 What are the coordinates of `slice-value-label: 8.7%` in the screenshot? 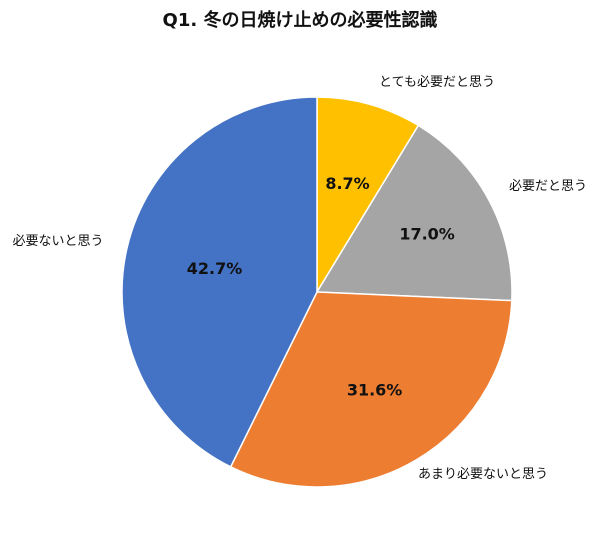 It's located at (347, 183).